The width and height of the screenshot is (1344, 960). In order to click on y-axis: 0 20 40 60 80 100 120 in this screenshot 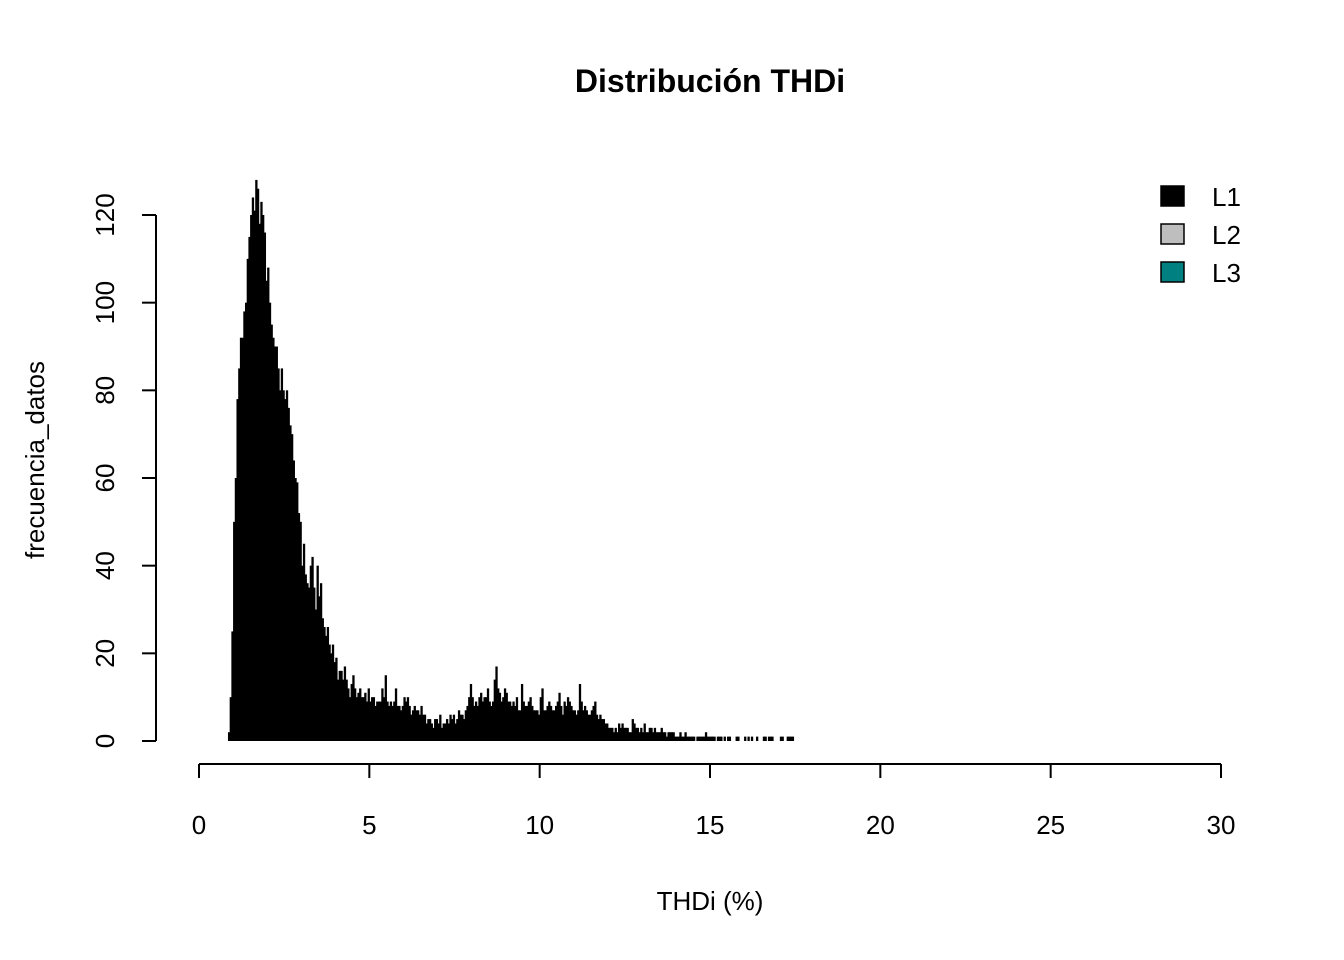, I will do `click(123, 470)`.